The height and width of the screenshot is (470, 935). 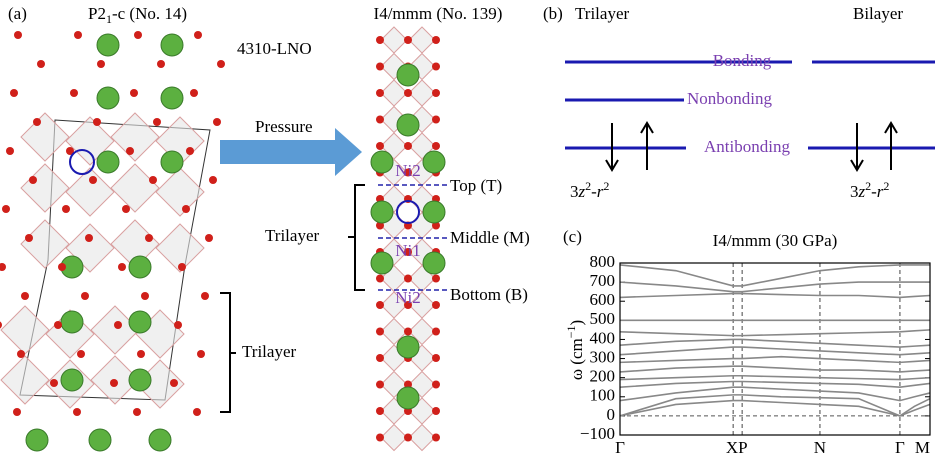 What do you see at coordinates (775, 240) in the screenshot?
I see `chart-title: I4/mmm (30 GPa)` at bounding box center [775, 240].